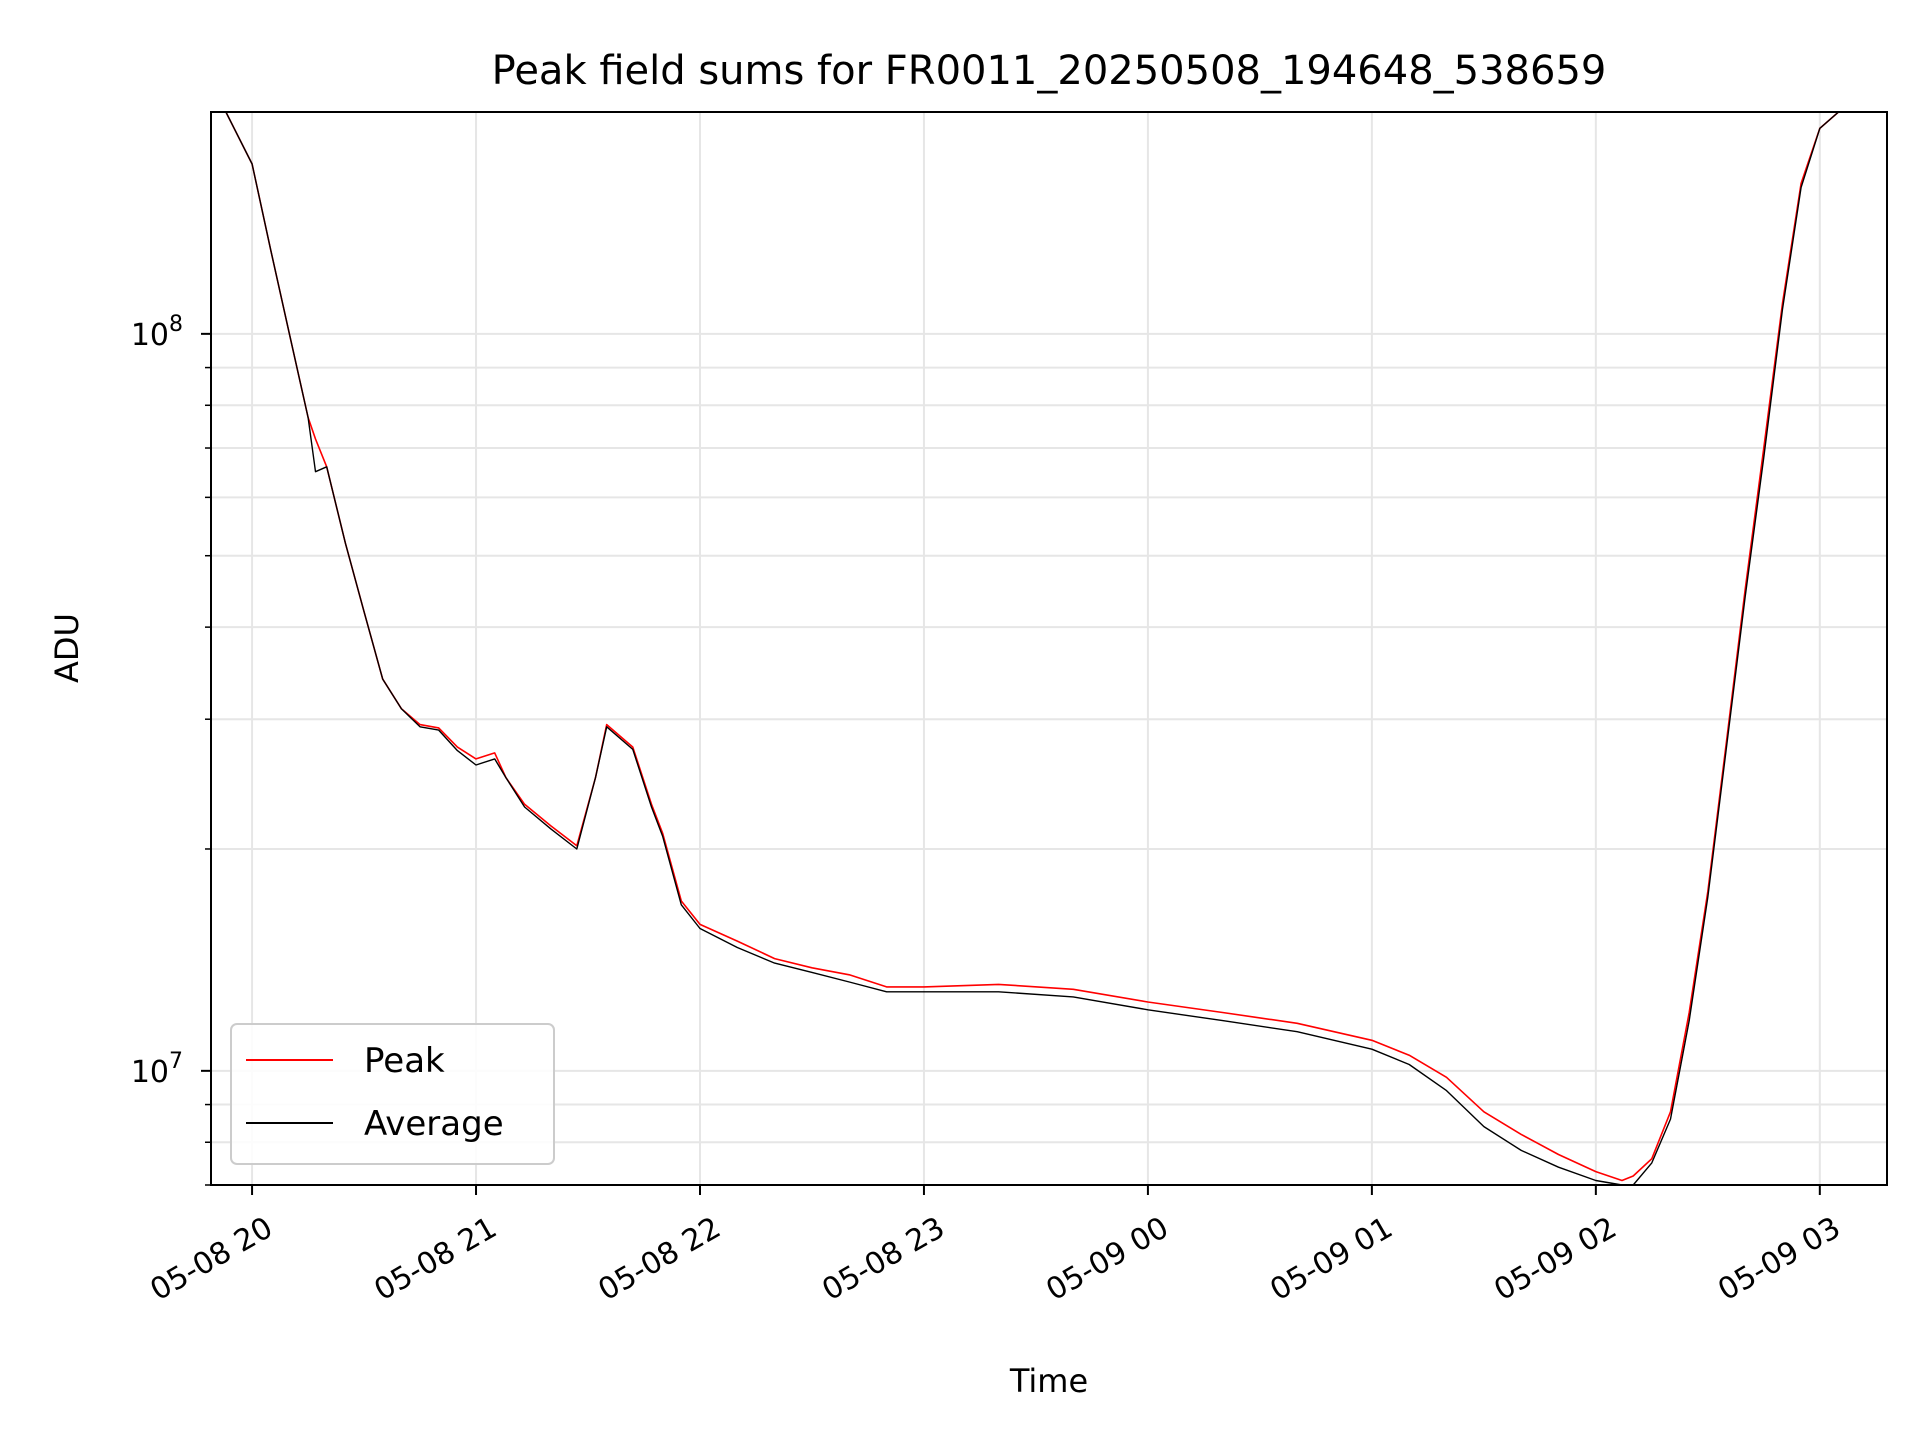 The width and height of the screenshot is (1920, 1440). I want to click on legend-label-peak: Peak, so click(404, 1061).